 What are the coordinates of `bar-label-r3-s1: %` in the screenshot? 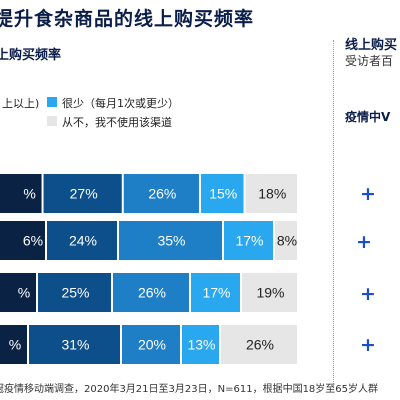 It's located at (24, 293).